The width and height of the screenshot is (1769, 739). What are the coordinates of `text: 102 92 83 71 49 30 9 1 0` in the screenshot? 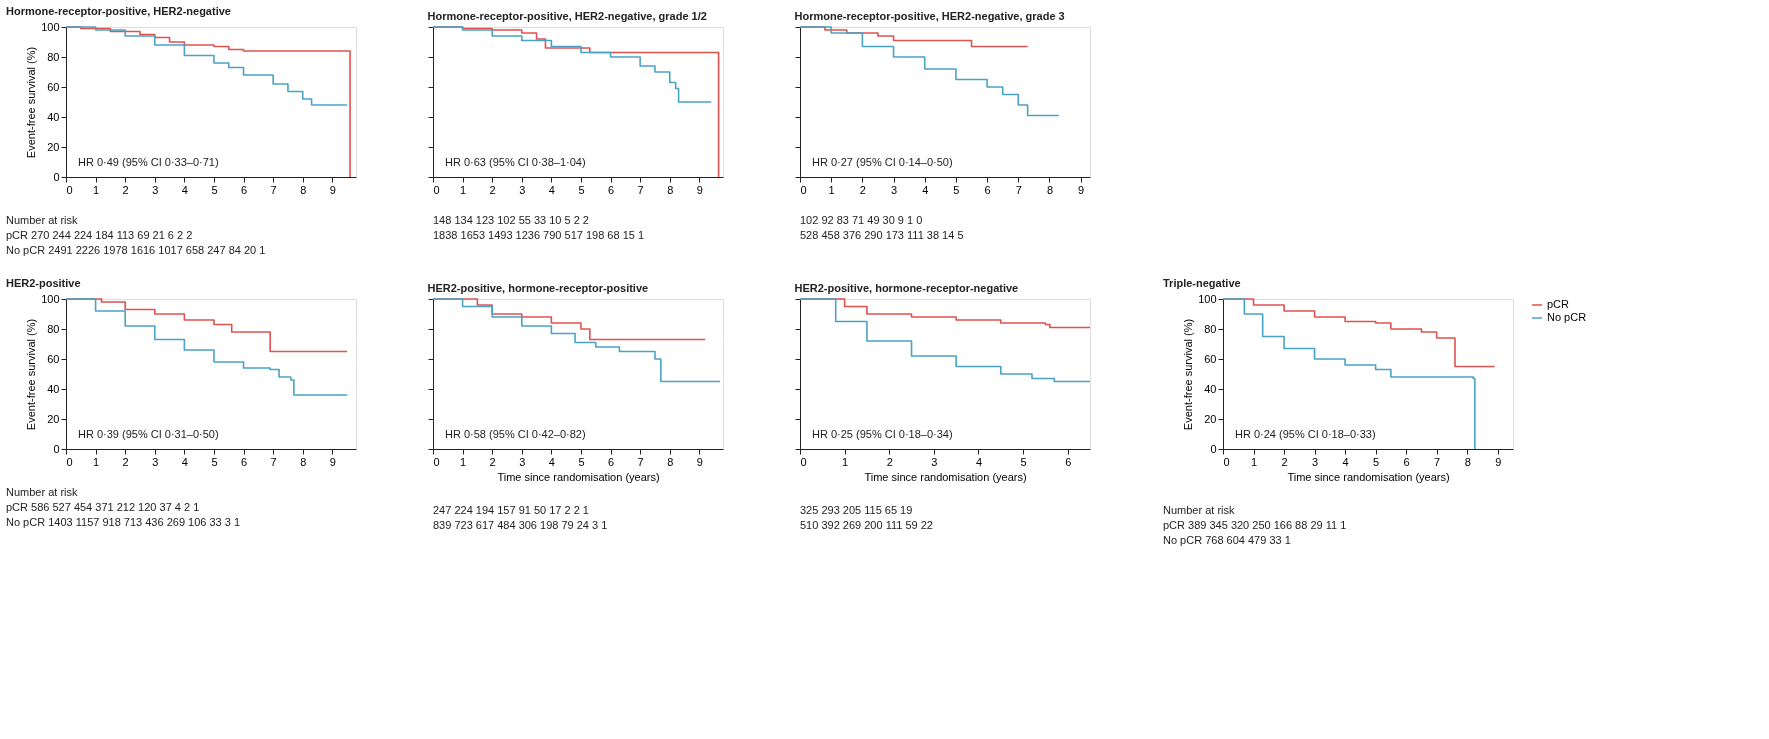 It's located at (861, 220).